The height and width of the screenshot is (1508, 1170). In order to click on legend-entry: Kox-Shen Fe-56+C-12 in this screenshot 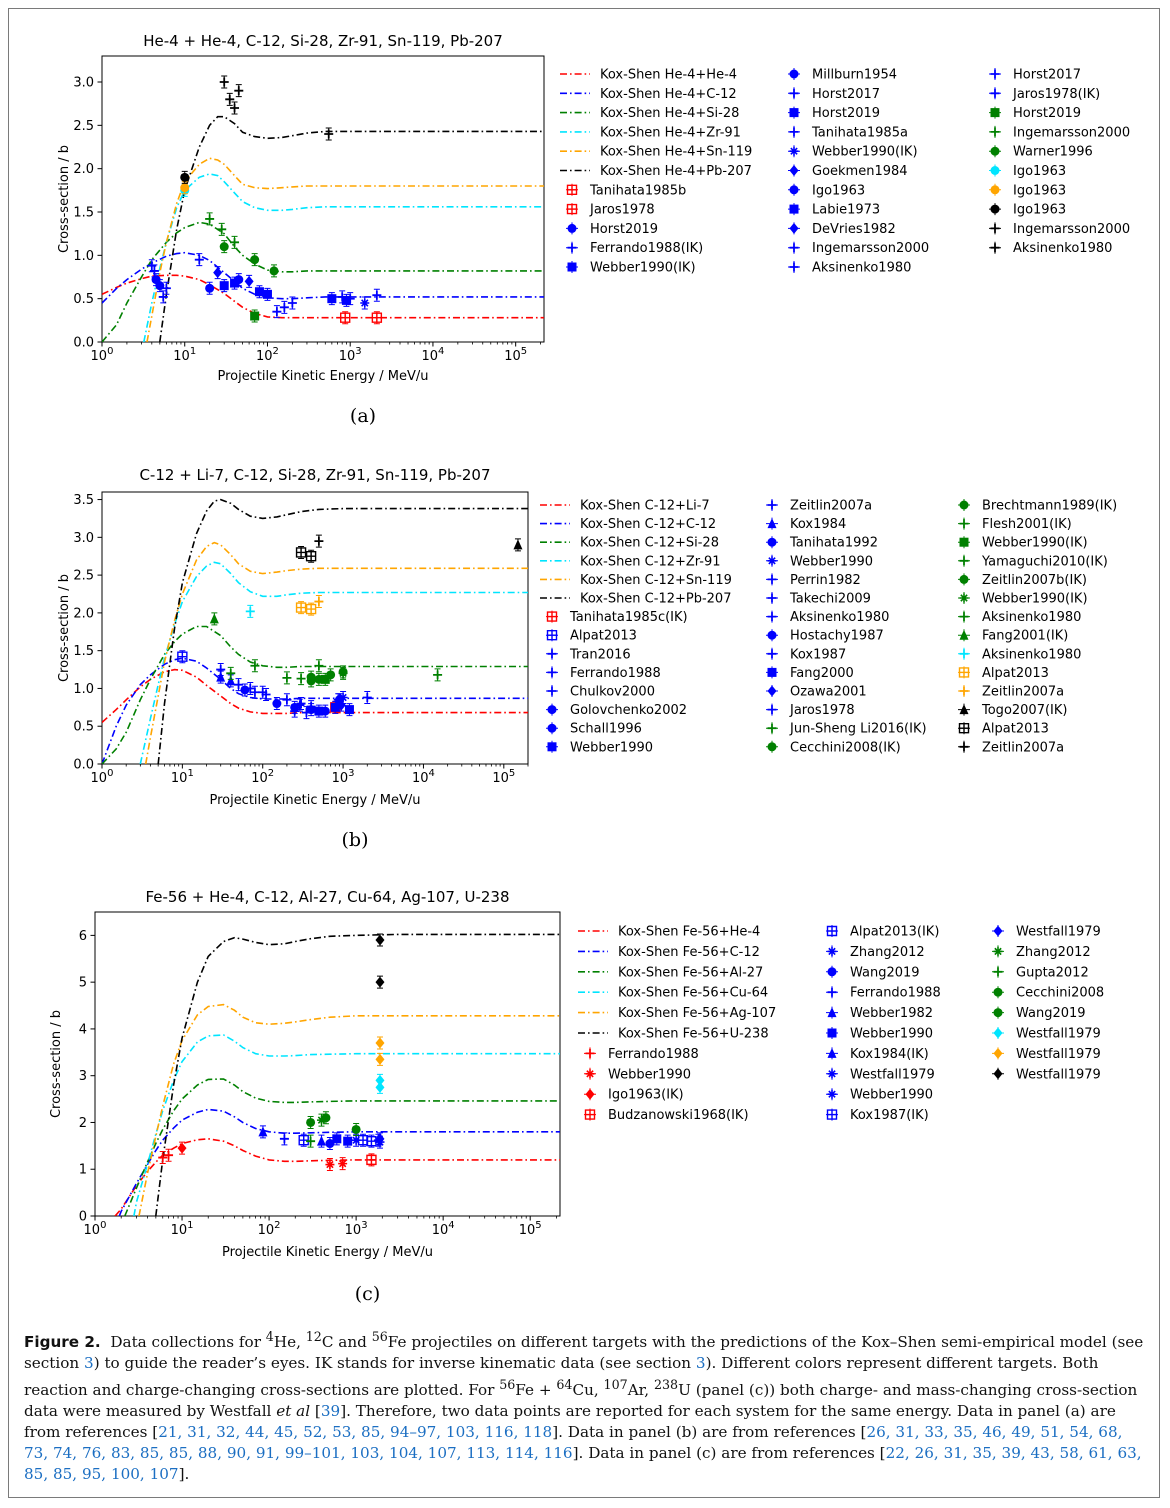, I will do `click(669, 952)`.